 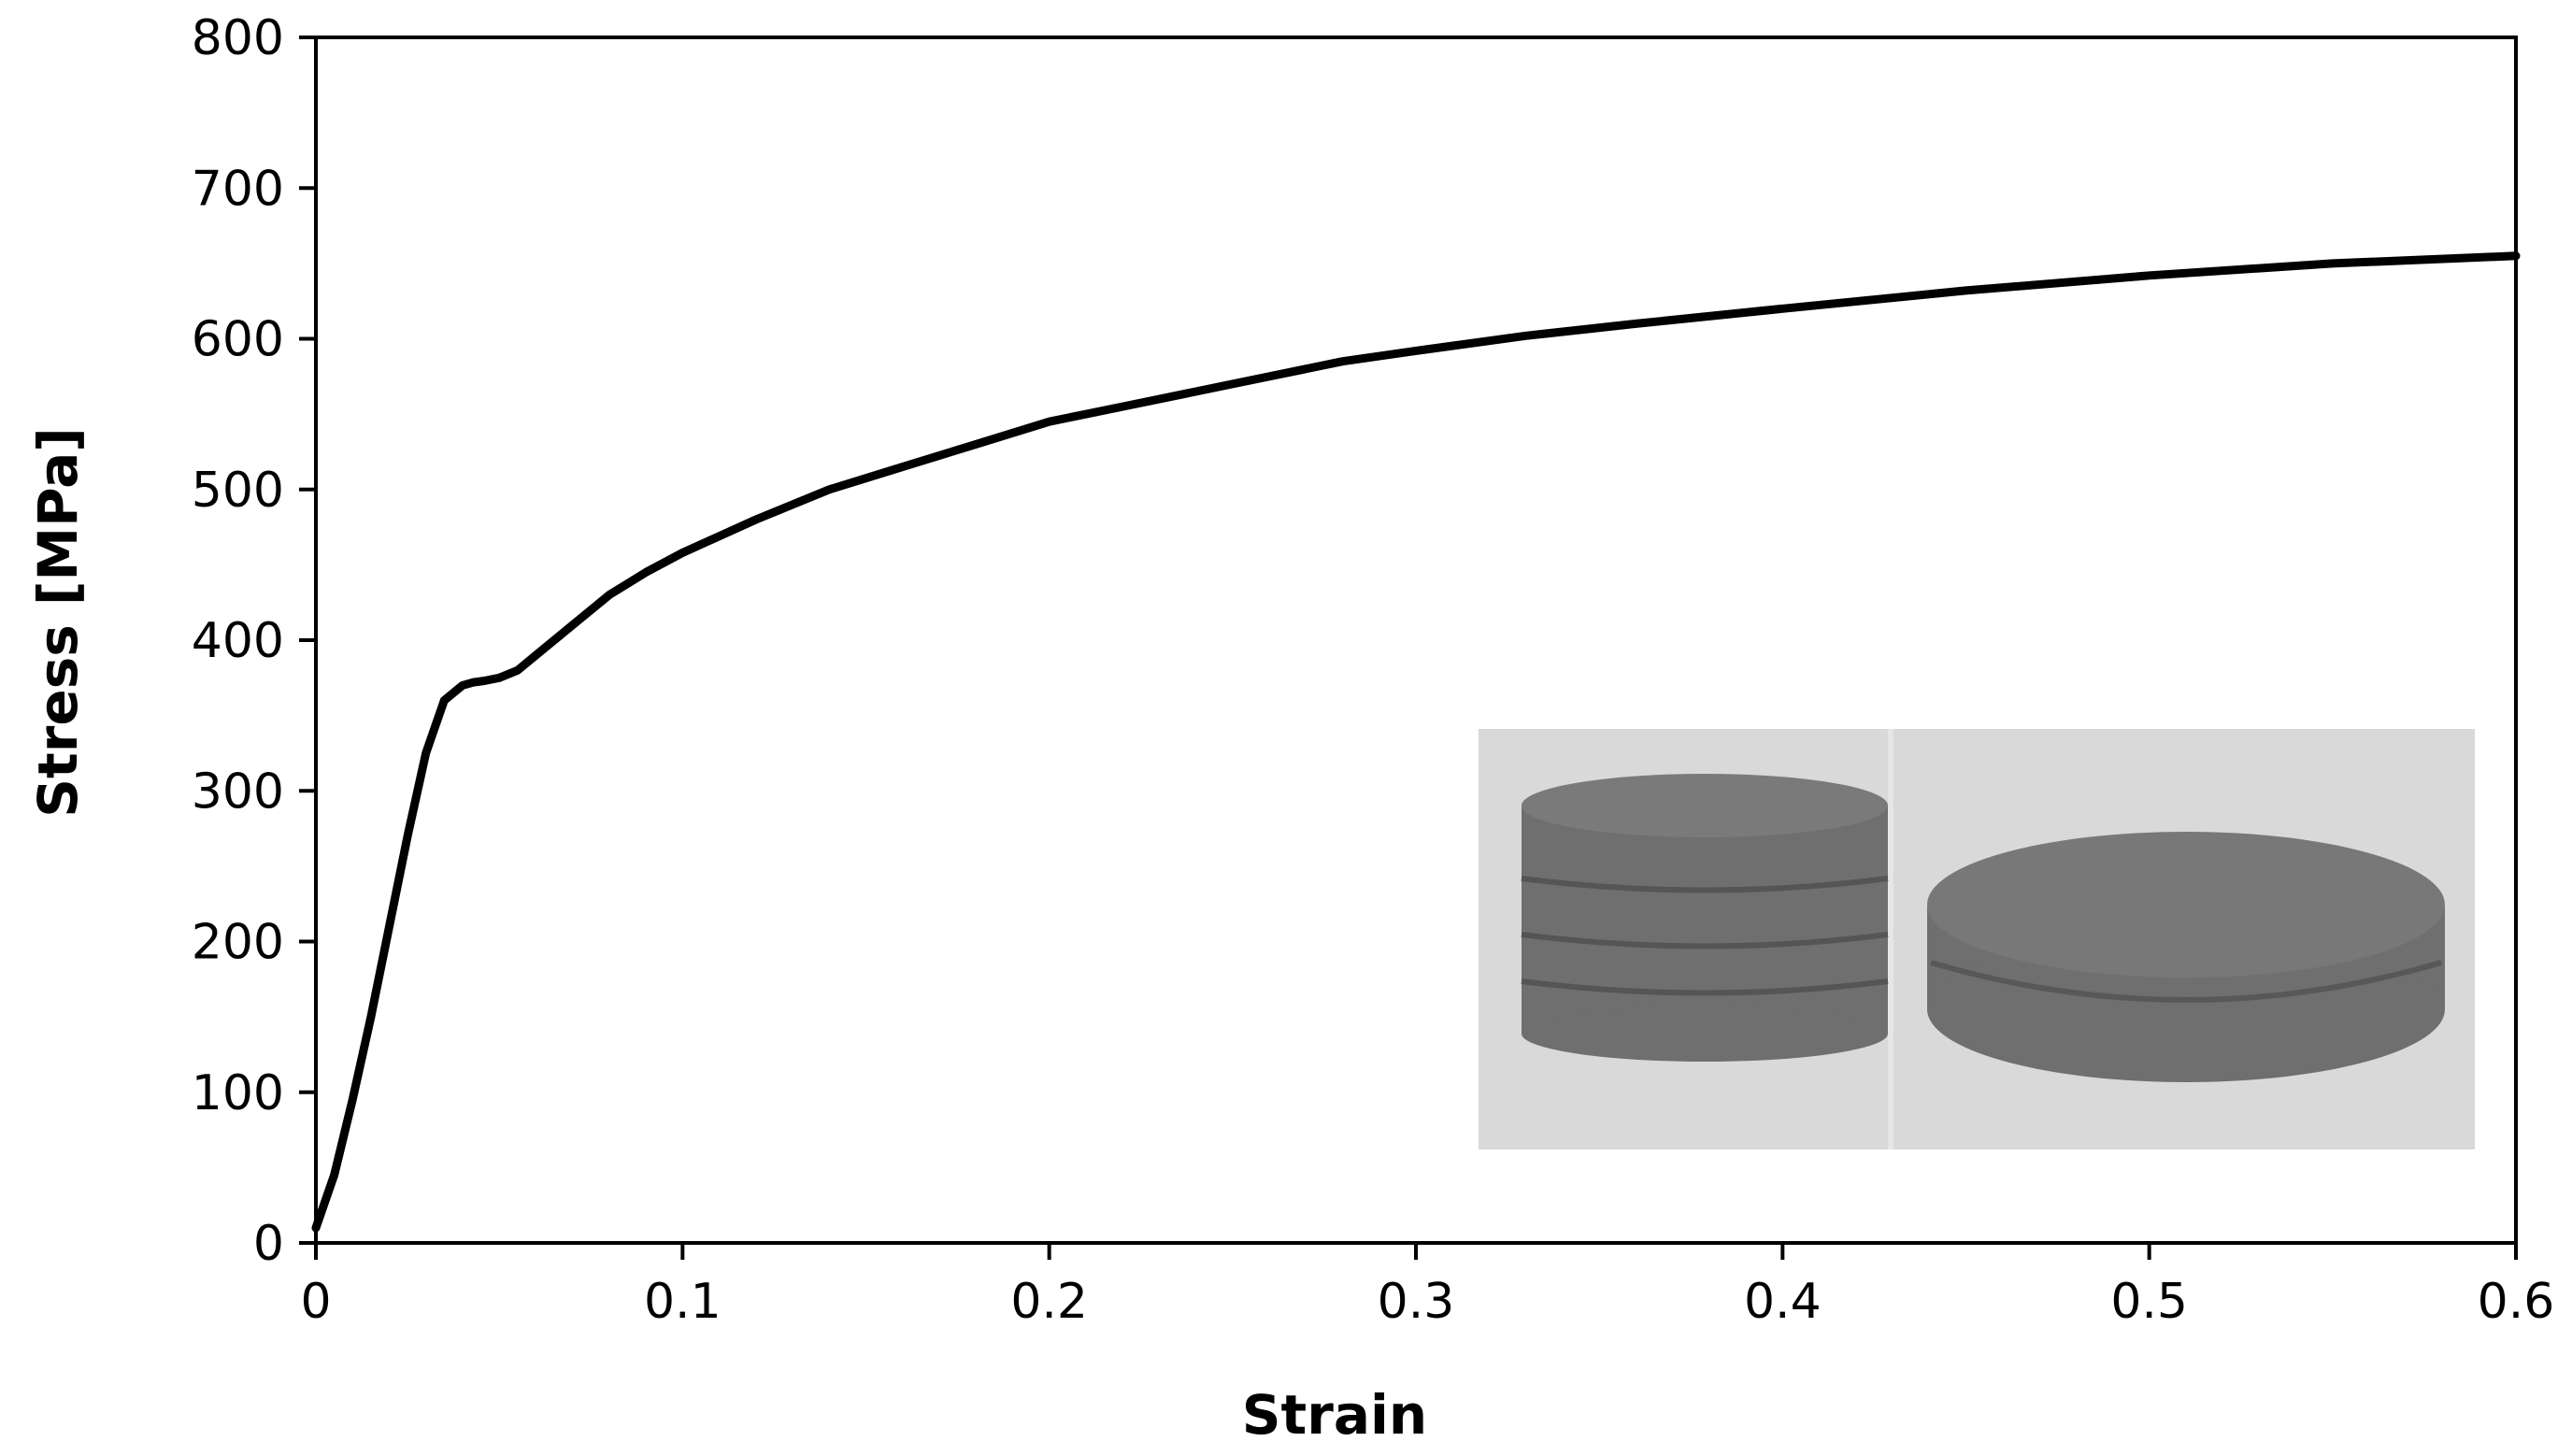 I want to click on y-axis-title: Stress [MPa], so click(x=58, y=622).